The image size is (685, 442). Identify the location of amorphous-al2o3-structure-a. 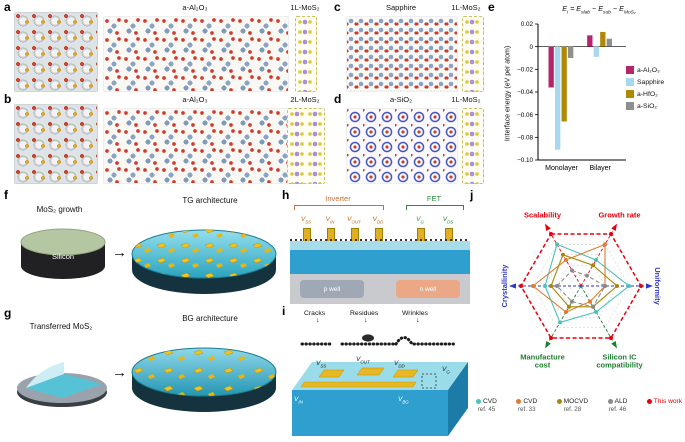
(196, 54).